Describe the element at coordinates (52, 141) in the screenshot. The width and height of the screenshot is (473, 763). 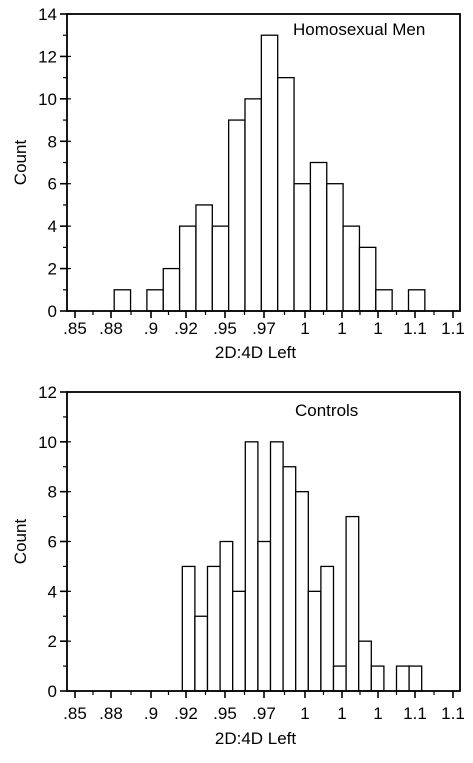
I see `chart1-ytick-label: 8` at that location.